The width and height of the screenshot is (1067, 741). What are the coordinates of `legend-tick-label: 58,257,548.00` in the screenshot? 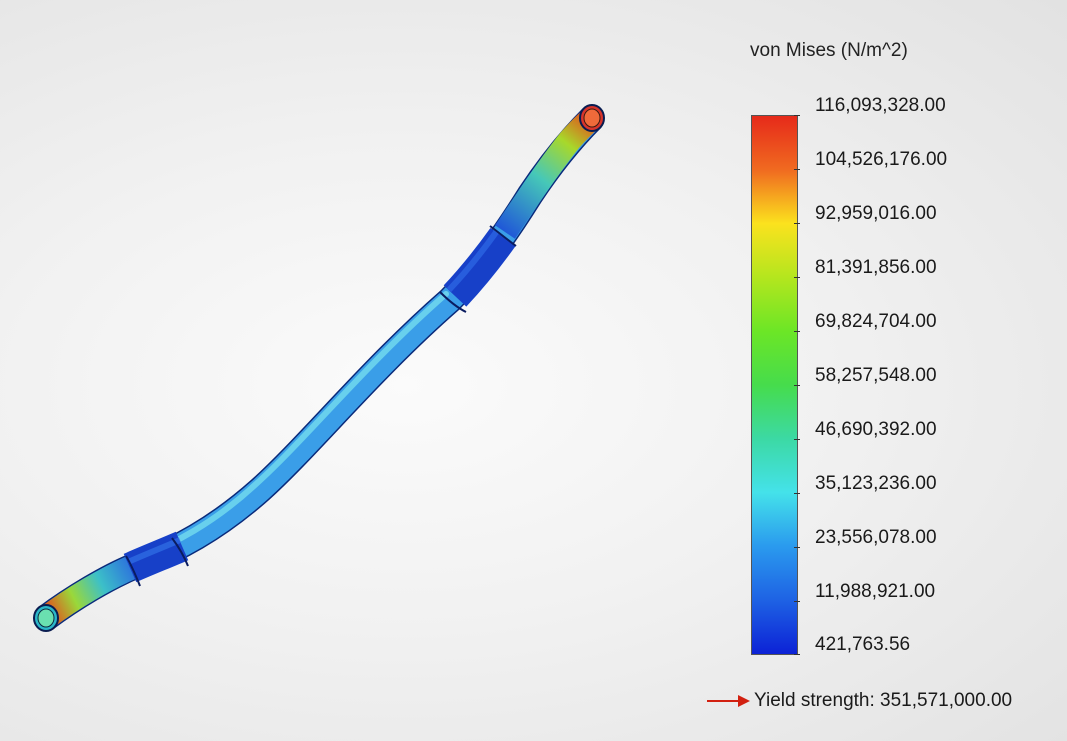 It's located at (876, 375).